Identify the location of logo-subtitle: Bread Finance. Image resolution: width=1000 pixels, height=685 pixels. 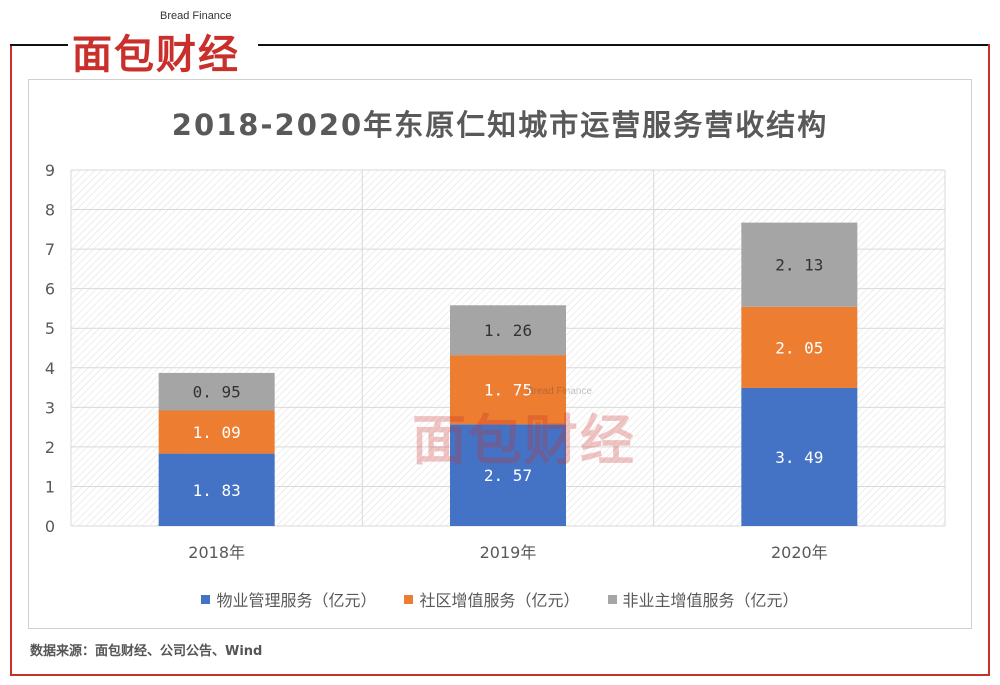
(196, 16).